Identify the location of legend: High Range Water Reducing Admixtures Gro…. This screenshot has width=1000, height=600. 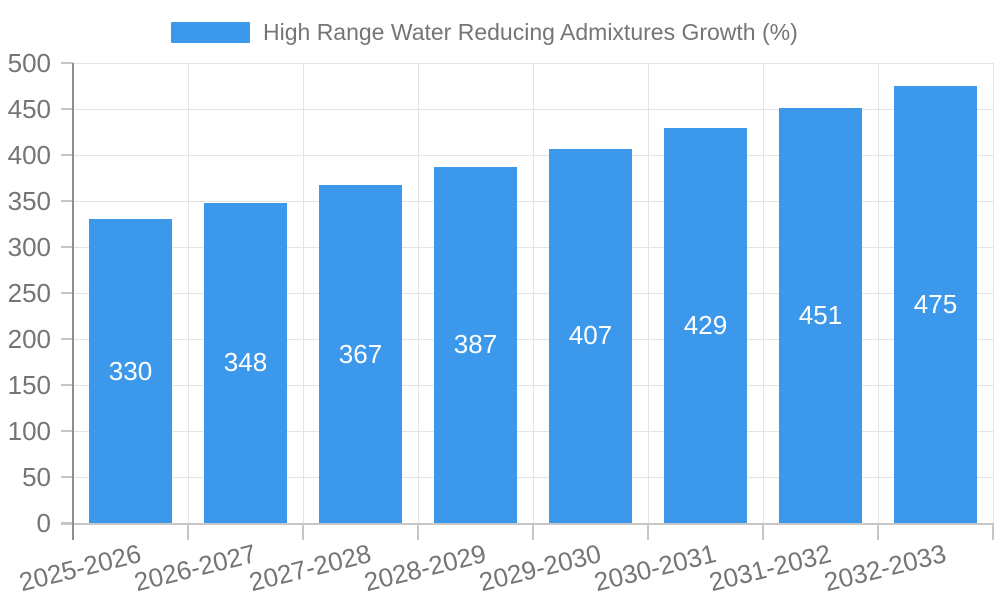
(484, 32).